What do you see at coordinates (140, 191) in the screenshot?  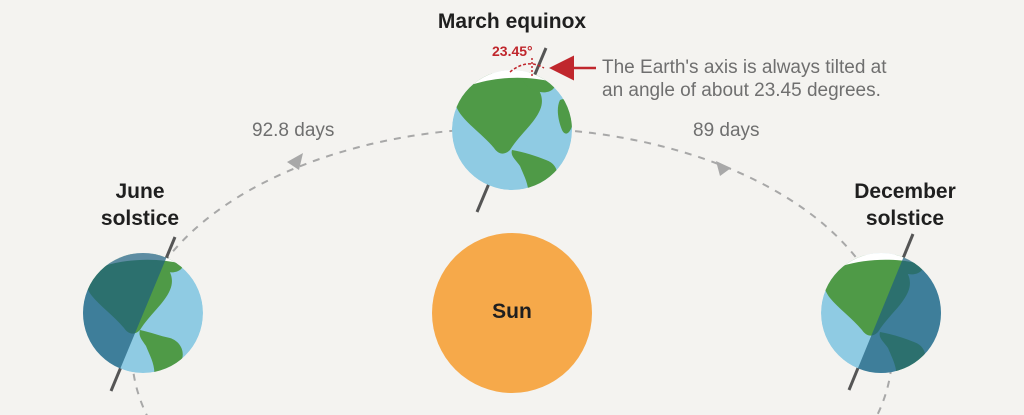 I see `label-june-line1: June` at bounding box center [140, 191].